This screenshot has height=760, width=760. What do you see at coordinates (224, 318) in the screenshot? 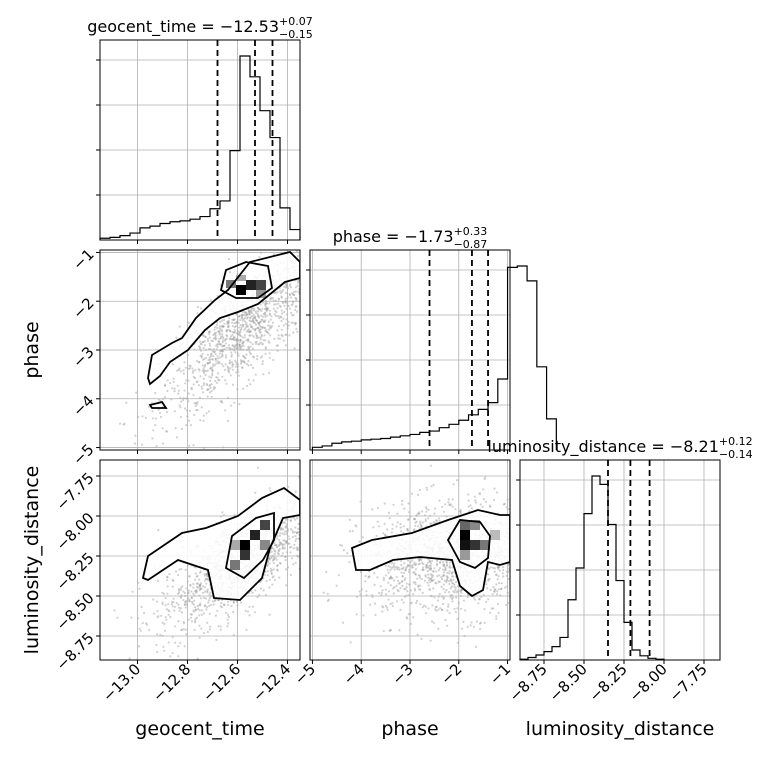
I see `contour-fill` at bounding box center [224, 318].